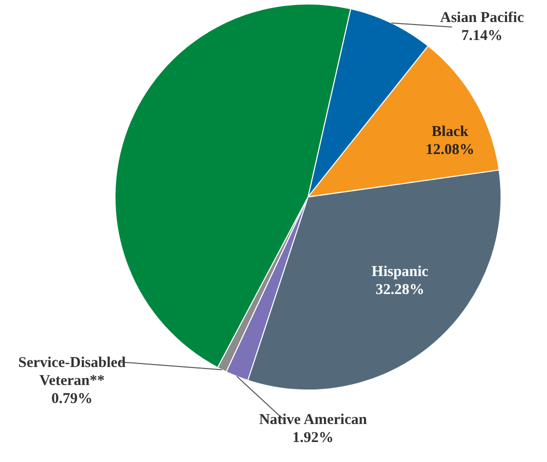  What do you see at coordinates (482, 18) in the screenshot?
I see `slice-label: Asian Pacific` at bounding box center [482, 18].